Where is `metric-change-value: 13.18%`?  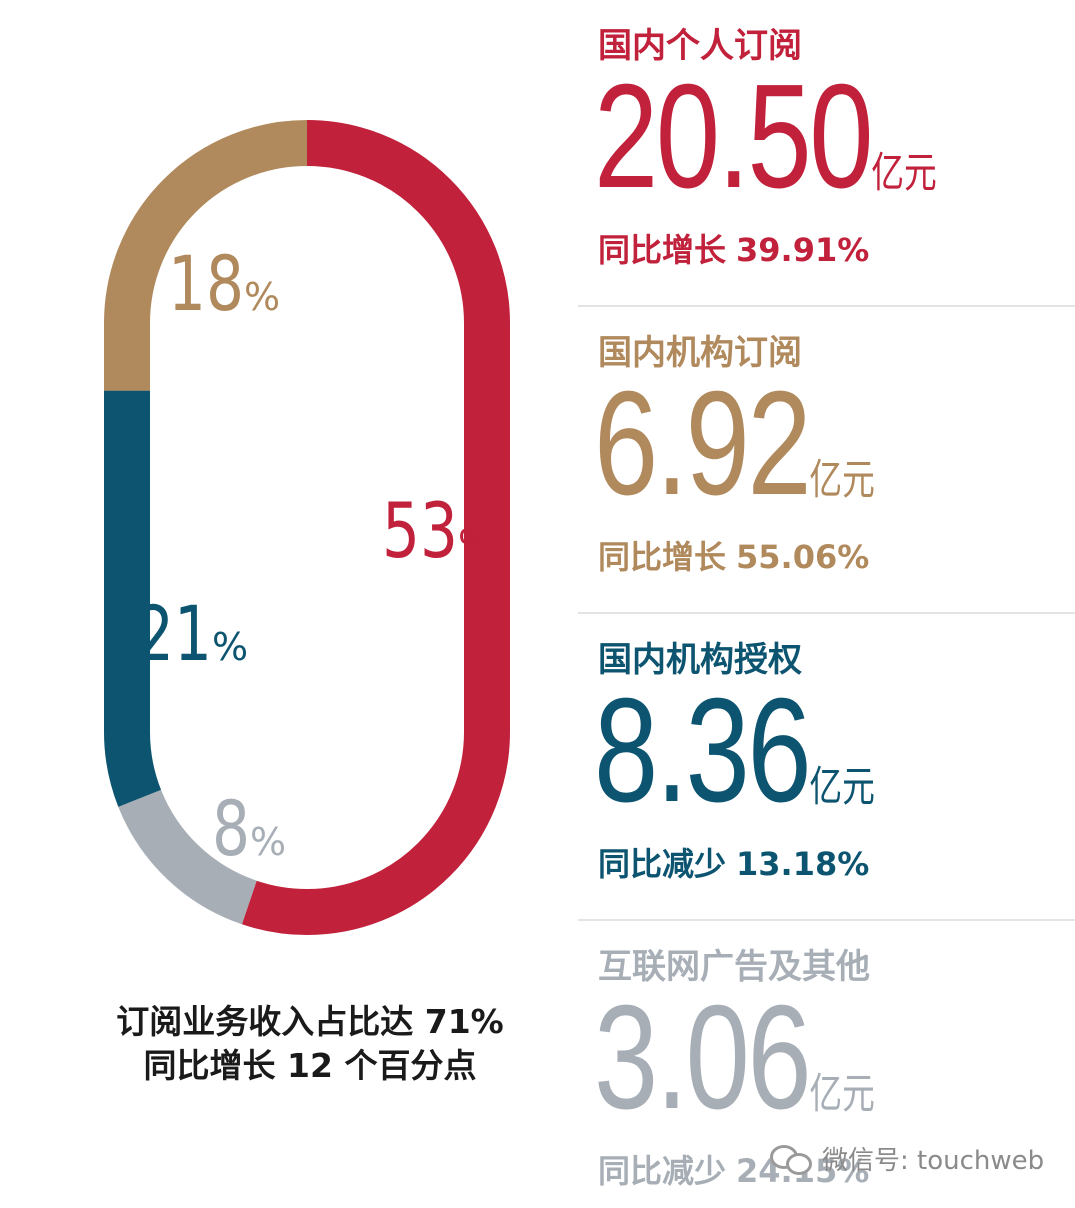 metric-change-value: 13.18% is located at coordinates (803, 864).